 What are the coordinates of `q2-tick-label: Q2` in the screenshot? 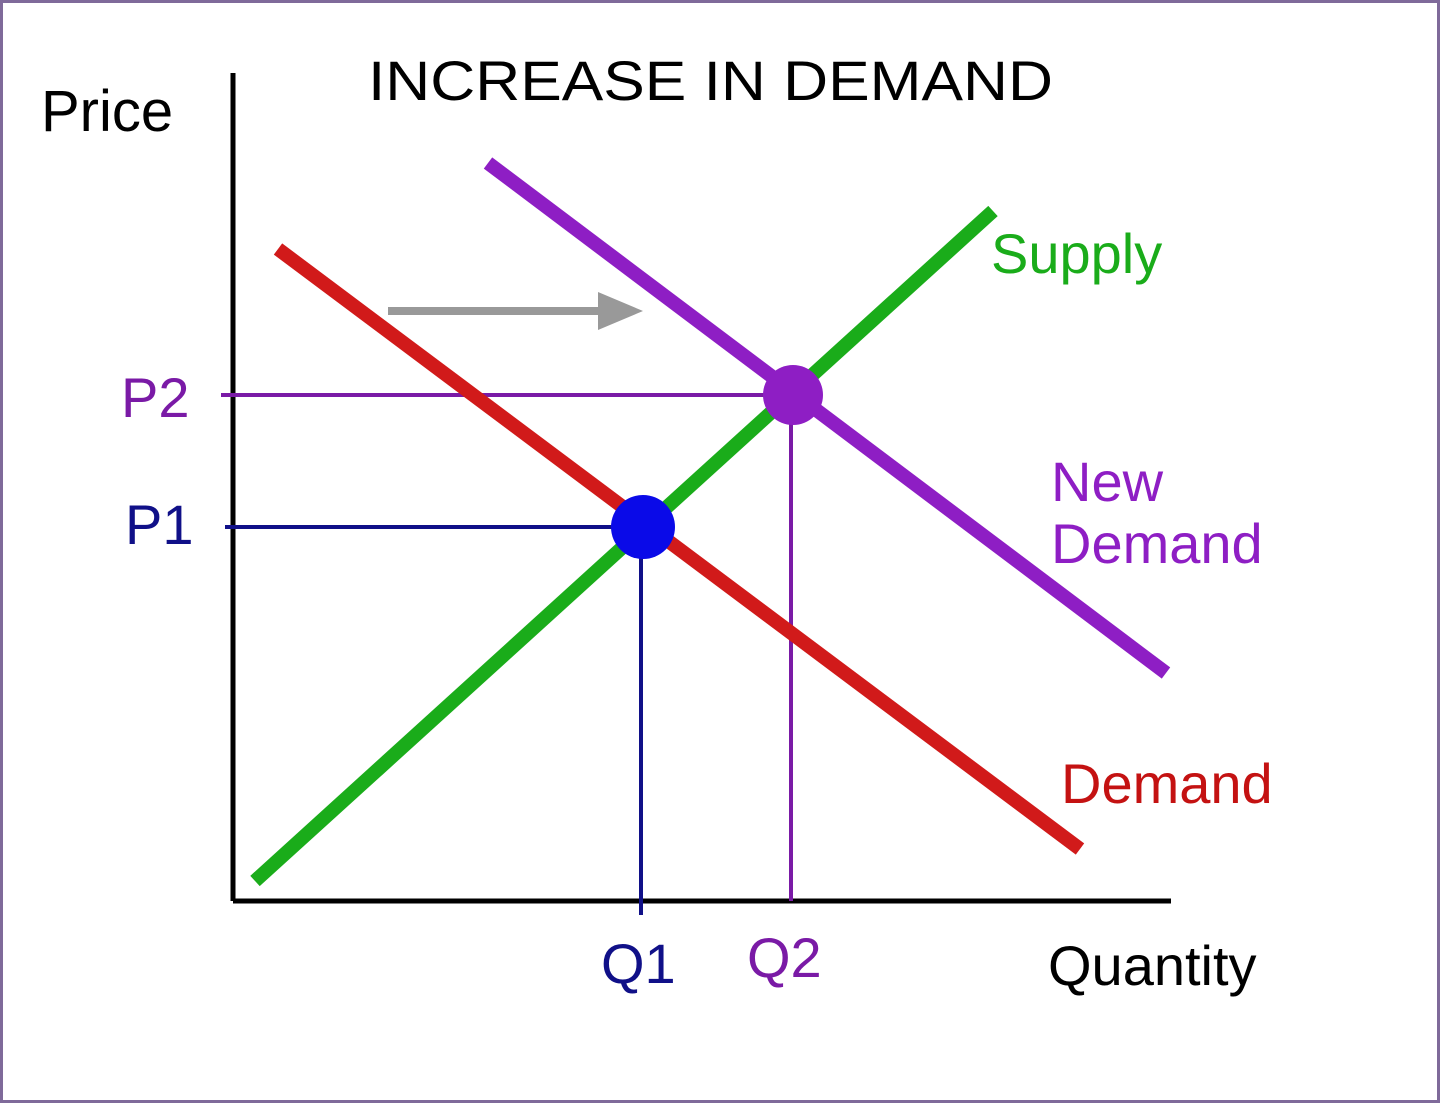 It's located at (784, 957).